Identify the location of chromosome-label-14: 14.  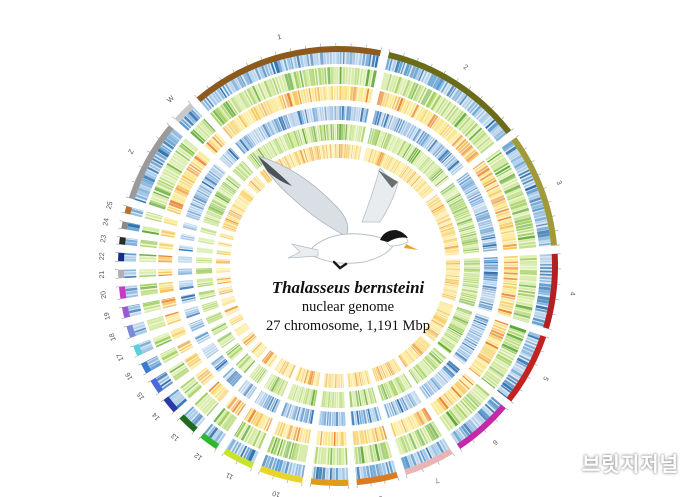
(156, 416).